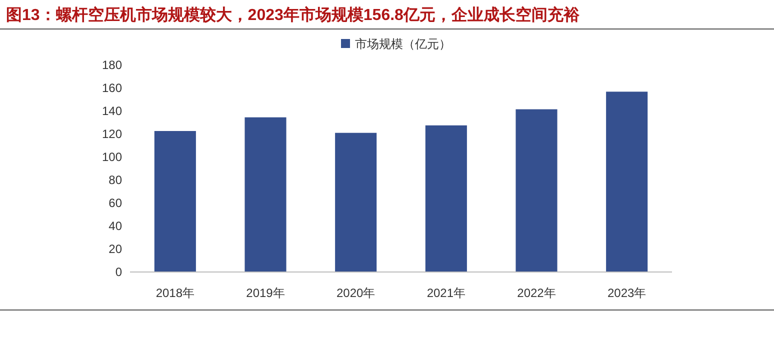  What do you see at coordinates (118, 272) in the screenshot?
I see `ytick: 0` at bounding box center [118, 272].